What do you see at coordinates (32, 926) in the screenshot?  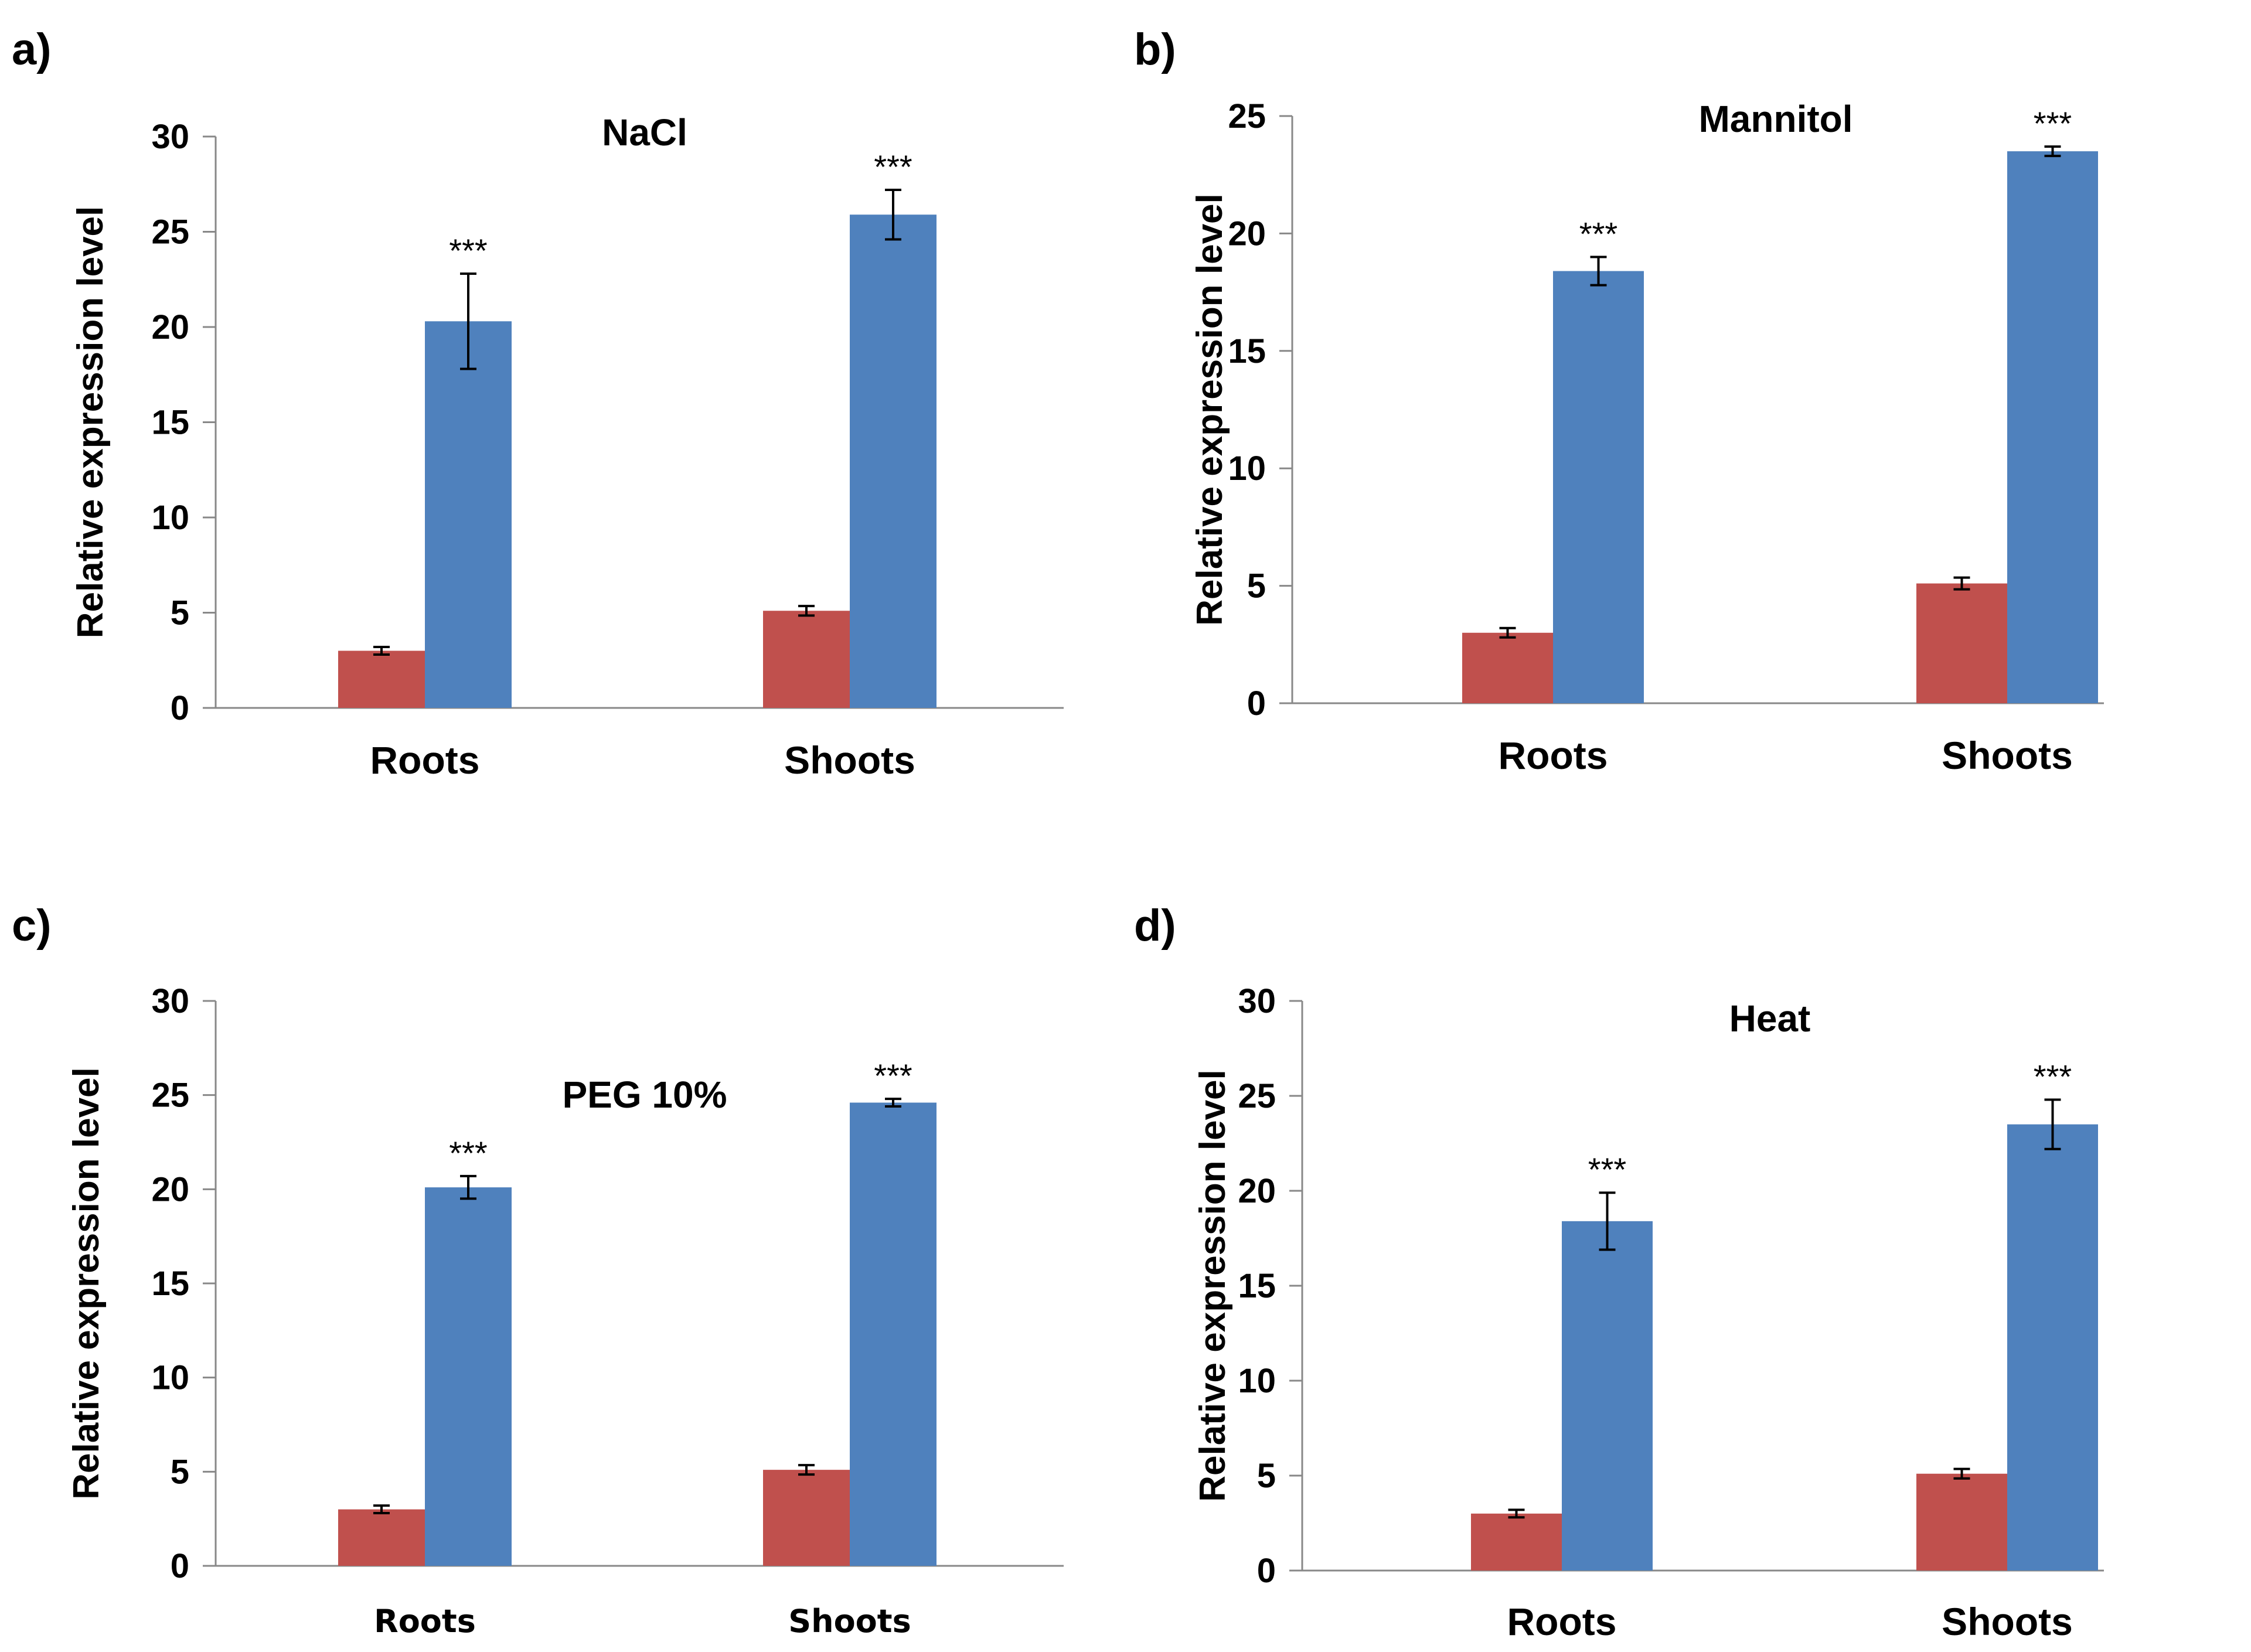 I see `panel-label: c)` at bounding box center [32, 926].